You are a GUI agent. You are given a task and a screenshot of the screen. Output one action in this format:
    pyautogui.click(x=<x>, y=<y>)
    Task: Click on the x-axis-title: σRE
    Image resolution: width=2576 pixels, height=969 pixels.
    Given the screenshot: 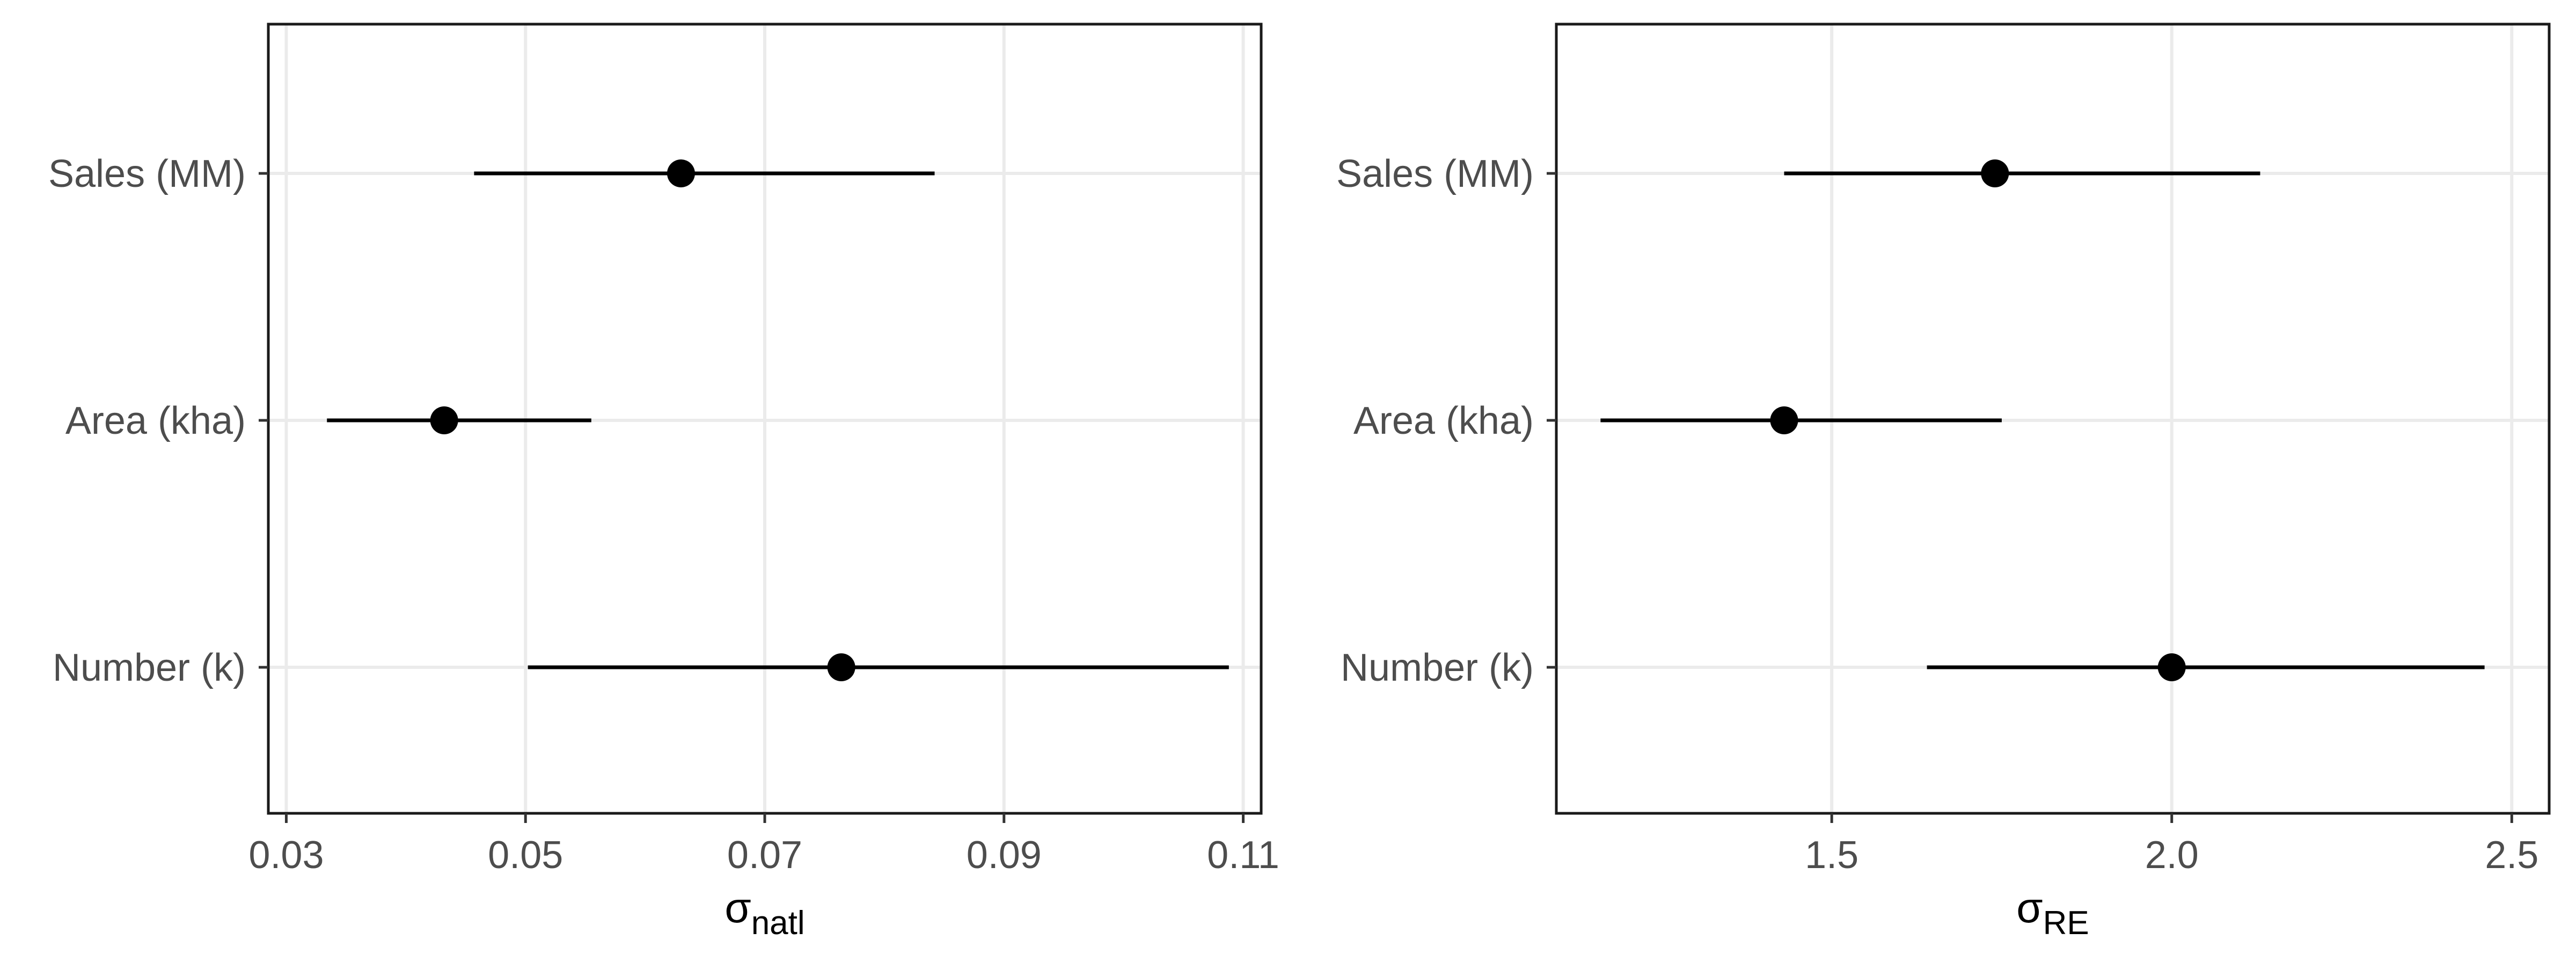 What is the action you would take?
    pyautogui.click(x=2052, y=913)
    